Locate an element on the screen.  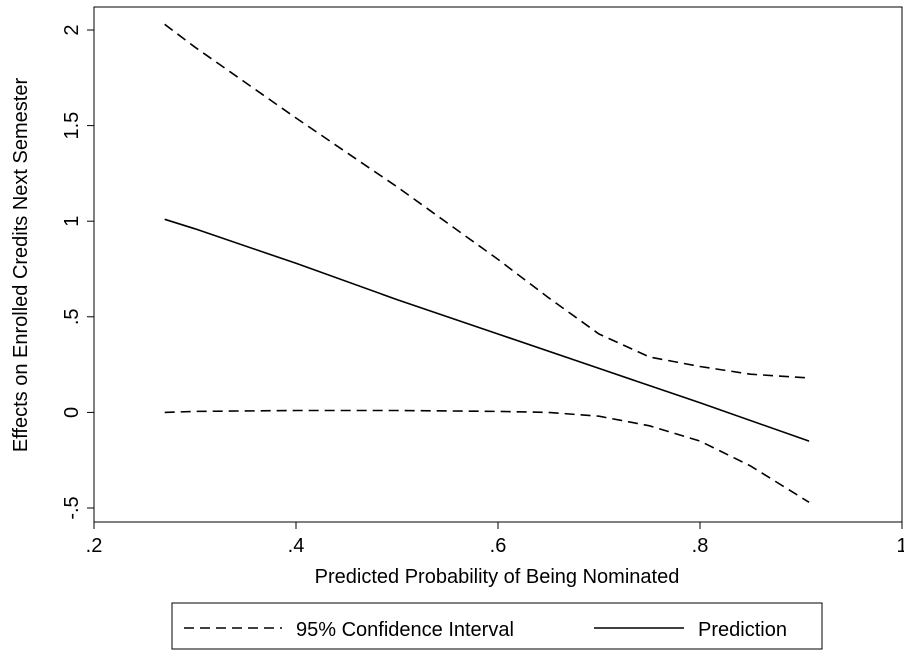
y-tick-label: 2 is located at coordinates (72, 29).